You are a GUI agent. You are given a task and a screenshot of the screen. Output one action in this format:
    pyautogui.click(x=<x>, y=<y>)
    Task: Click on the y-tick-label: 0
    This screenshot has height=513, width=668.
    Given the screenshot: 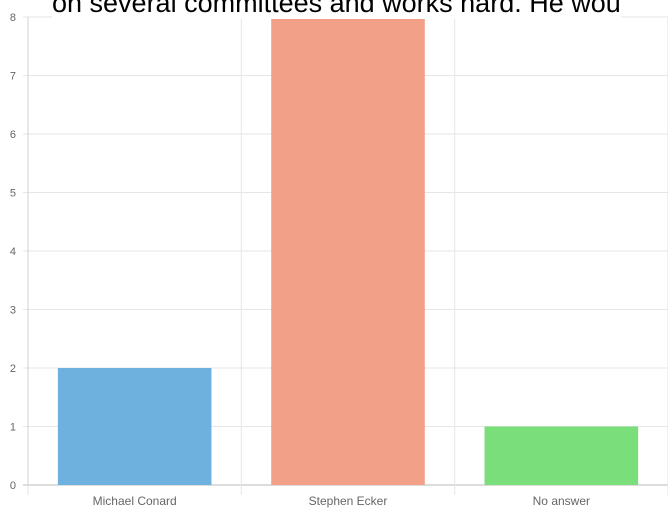 What is the action you would take?
    pyautogui.click(x=13, y=486)
    